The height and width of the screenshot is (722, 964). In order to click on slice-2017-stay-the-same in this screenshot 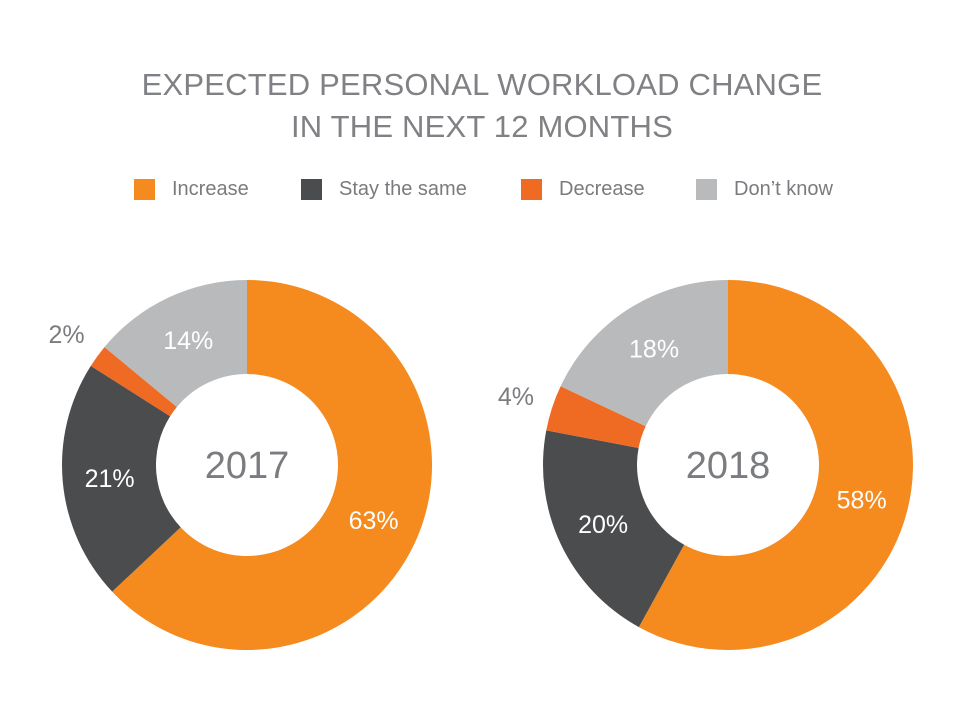, I will do `click(121, 478)`.